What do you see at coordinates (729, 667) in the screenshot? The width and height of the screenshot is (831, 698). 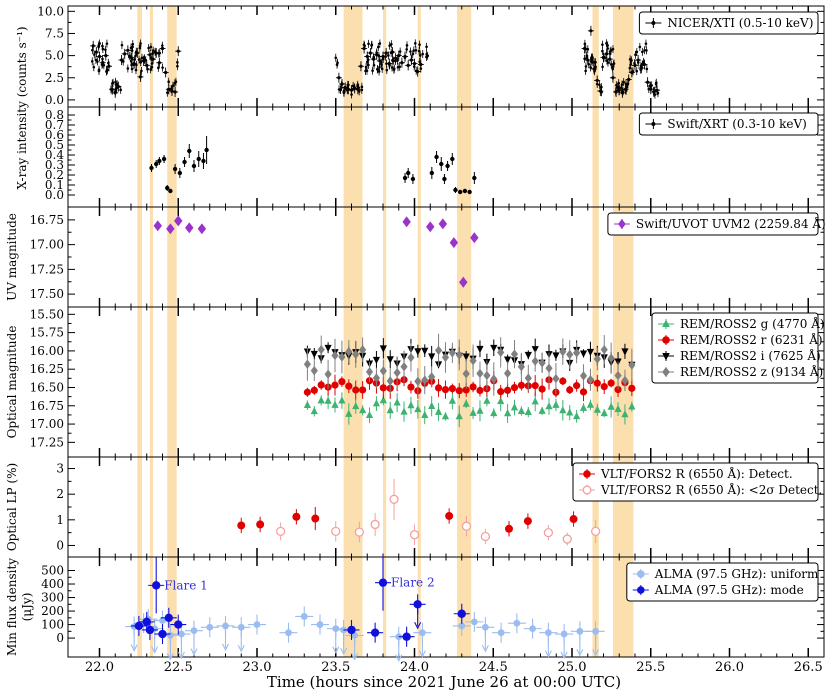 I see `x-tick-label: 26.0` at bounding box center [729, 667].